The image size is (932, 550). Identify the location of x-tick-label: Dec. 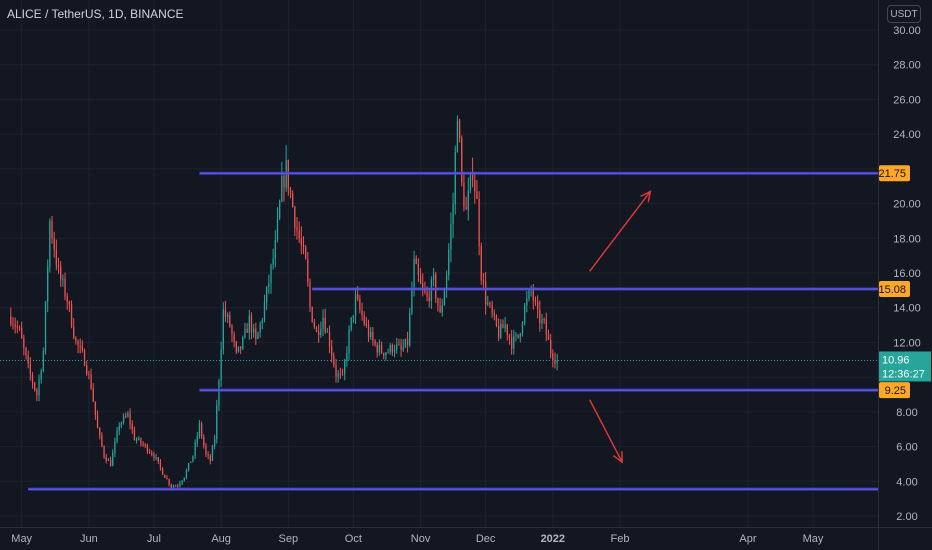
(486, 539).